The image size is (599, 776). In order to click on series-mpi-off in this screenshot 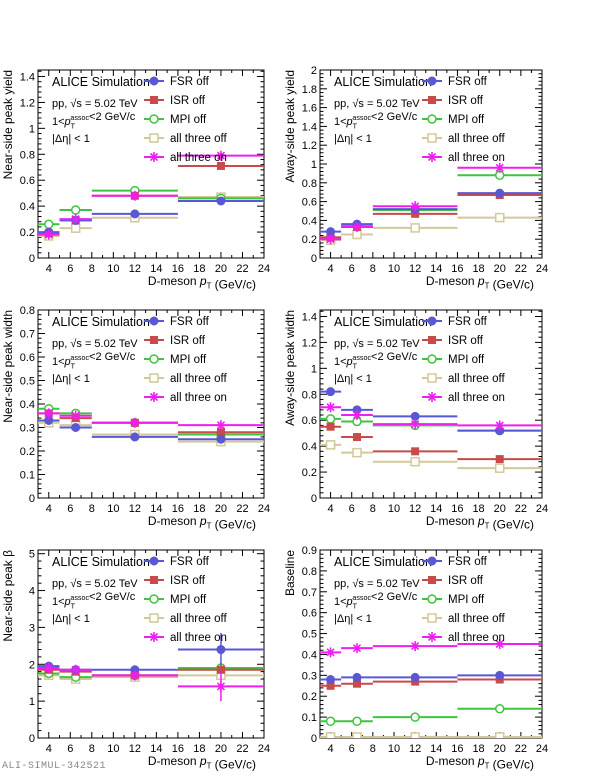, I will do `click(431, 715)`.